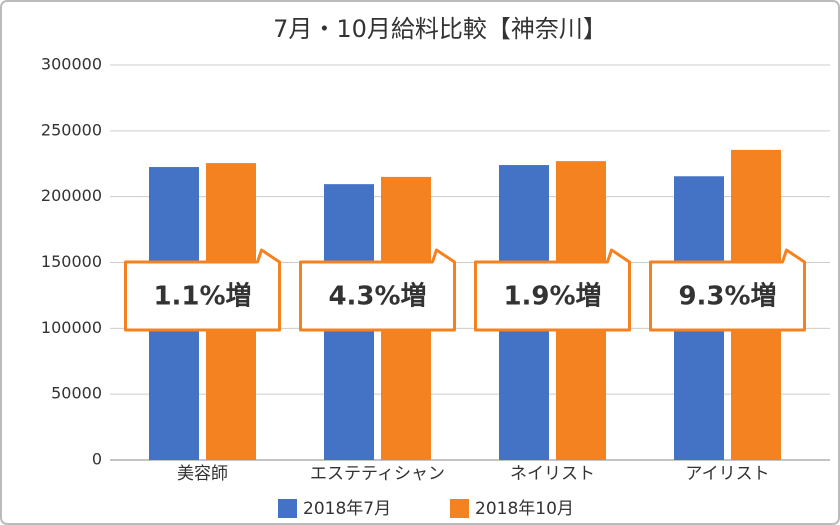 This screenshot has height=525, width=840. What do you see at coordinates (202, 297) in the screenshot?
I see `callout-label: 1.1%増` at bounding box center [202, 297].